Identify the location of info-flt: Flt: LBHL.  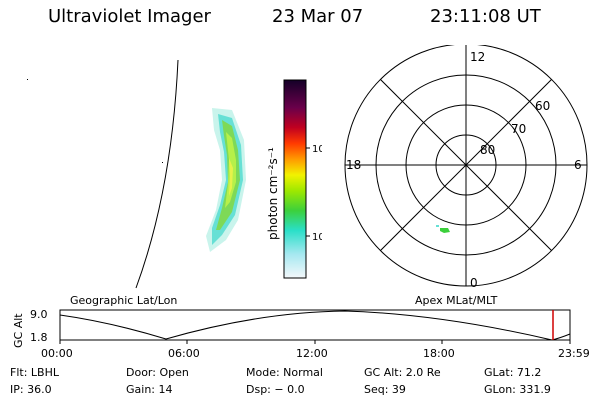
(34, 372).